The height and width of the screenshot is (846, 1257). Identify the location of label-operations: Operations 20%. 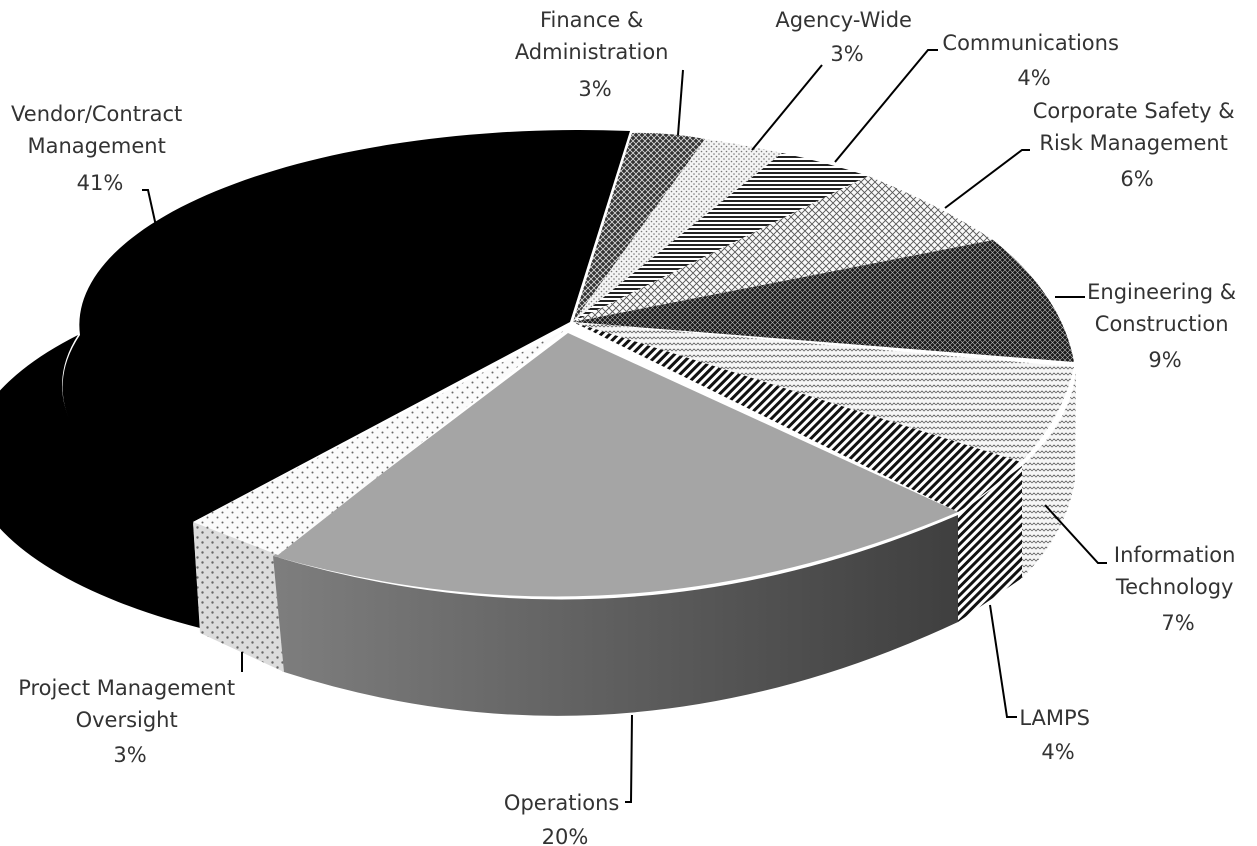
(565, 818).